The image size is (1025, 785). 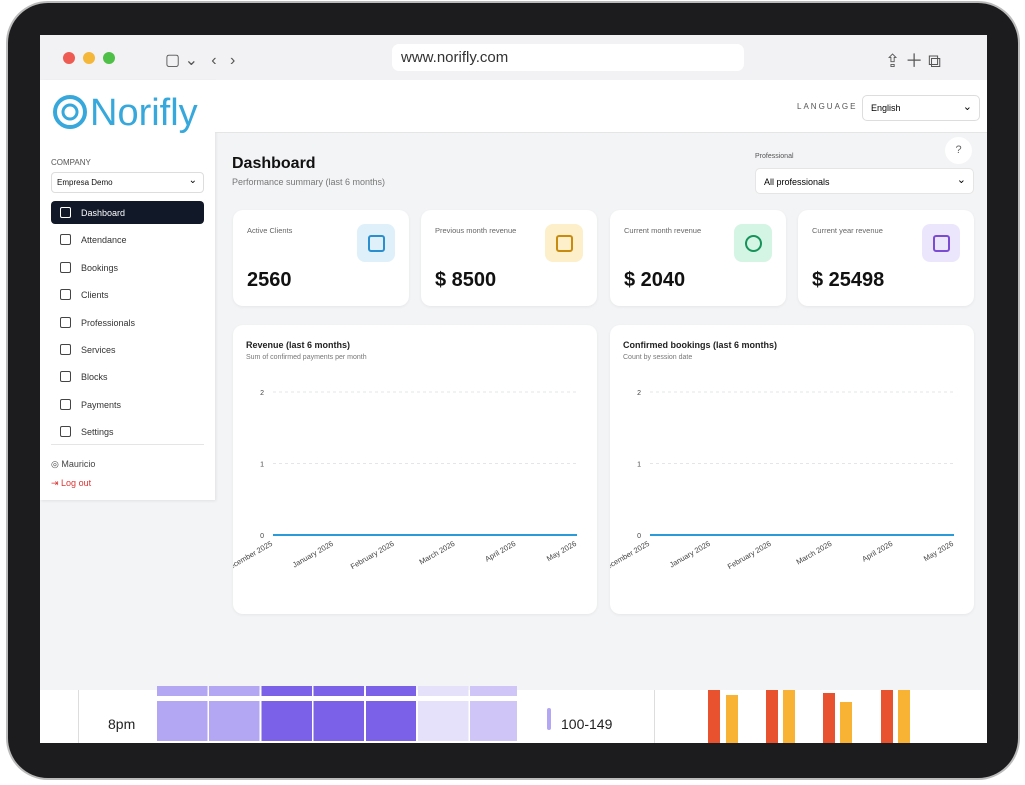 What do you see at coordinates (274, 163) in the screenshot?
I see `page-title: Dashboard` at bounding box center [274, 163].